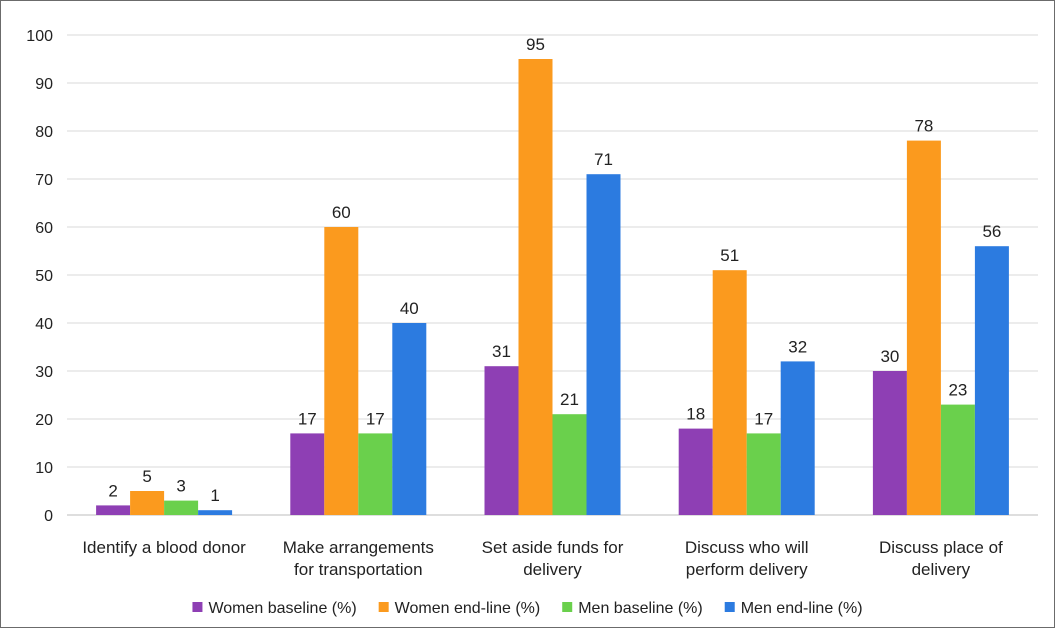 This screenshot has width=1055, height=628. I want to click on y-tick-label: 20, so click(44, 420).